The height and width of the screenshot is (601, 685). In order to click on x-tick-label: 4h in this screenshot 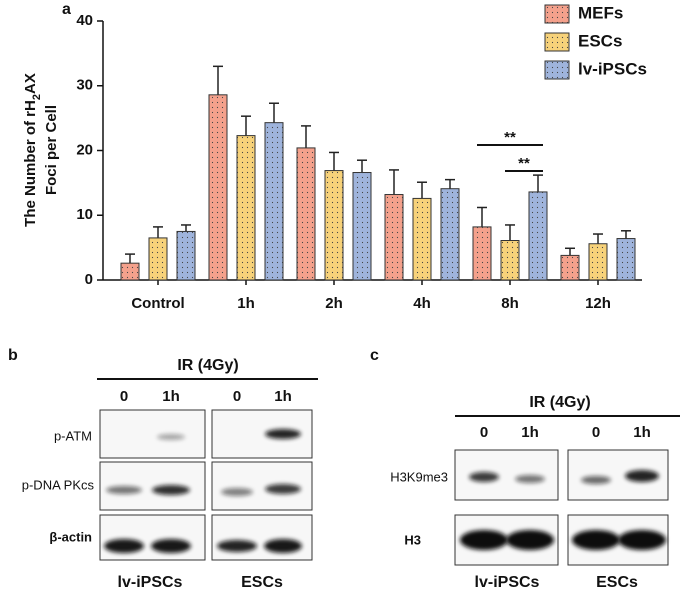, I will do `click(422, 303)`.